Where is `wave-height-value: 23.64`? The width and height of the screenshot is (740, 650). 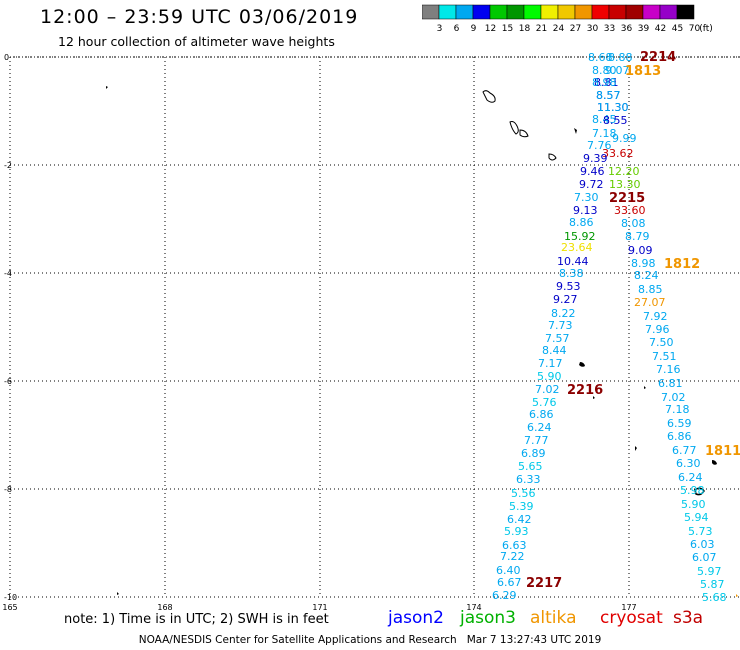
wave-height-value: 23.64 is located at coordinates (577, 247).